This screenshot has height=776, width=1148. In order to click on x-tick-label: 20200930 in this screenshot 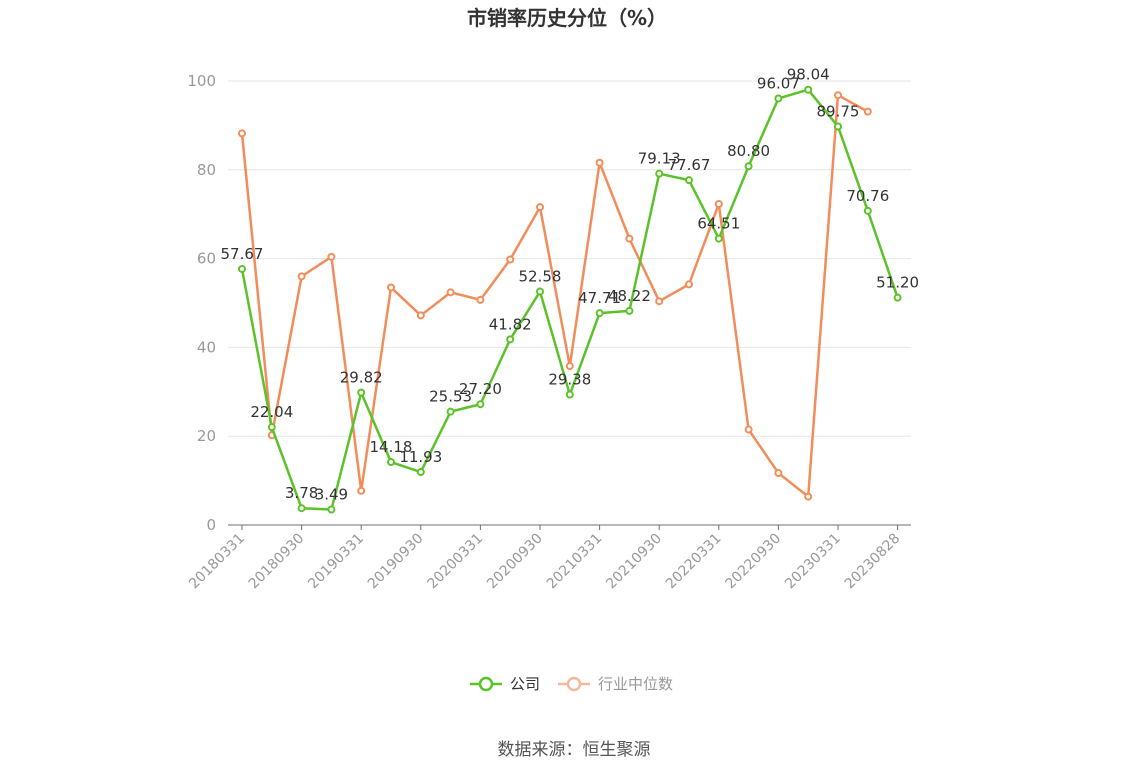, I will do `click(515, 562)`.